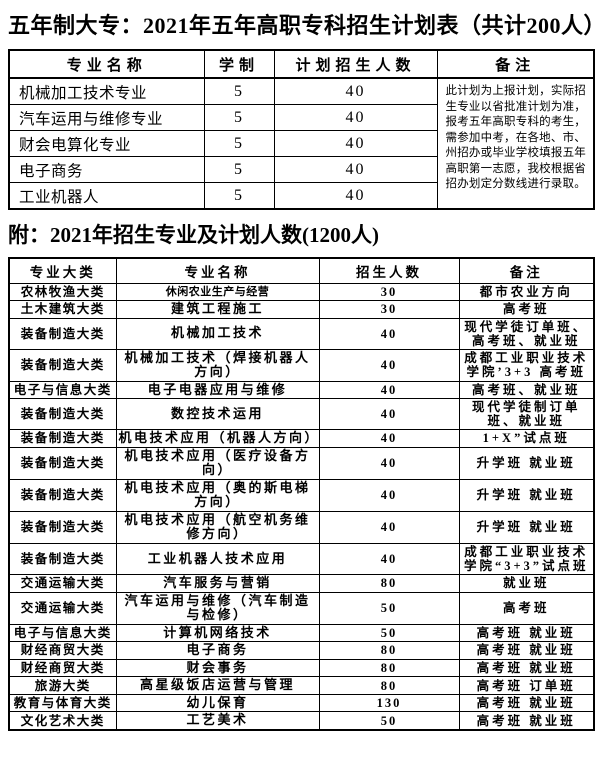  I want to click on major-category-cell: 文化艺术大类, so click(62, 721).